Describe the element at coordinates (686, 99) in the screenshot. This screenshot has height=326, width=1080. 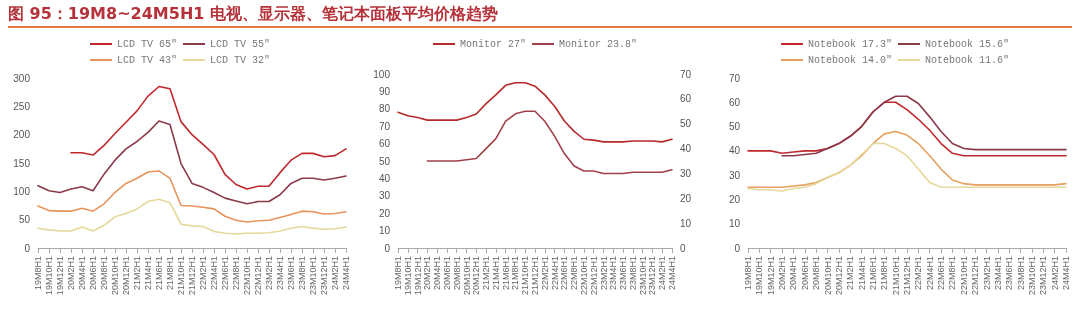
I see `y2-tick-label: 60` at that location.